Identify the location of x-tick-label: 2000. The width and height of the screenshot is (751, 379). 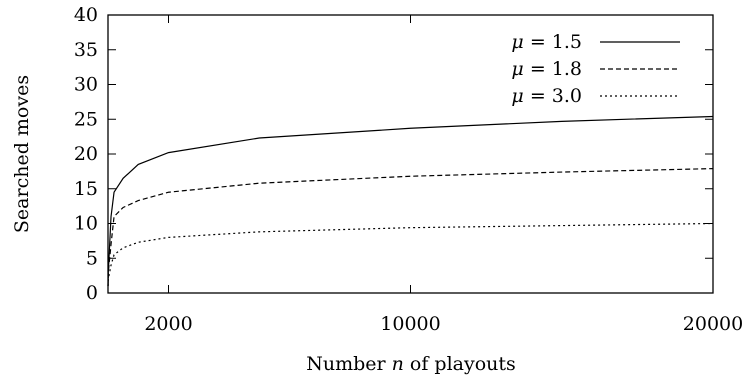
(168, 324).